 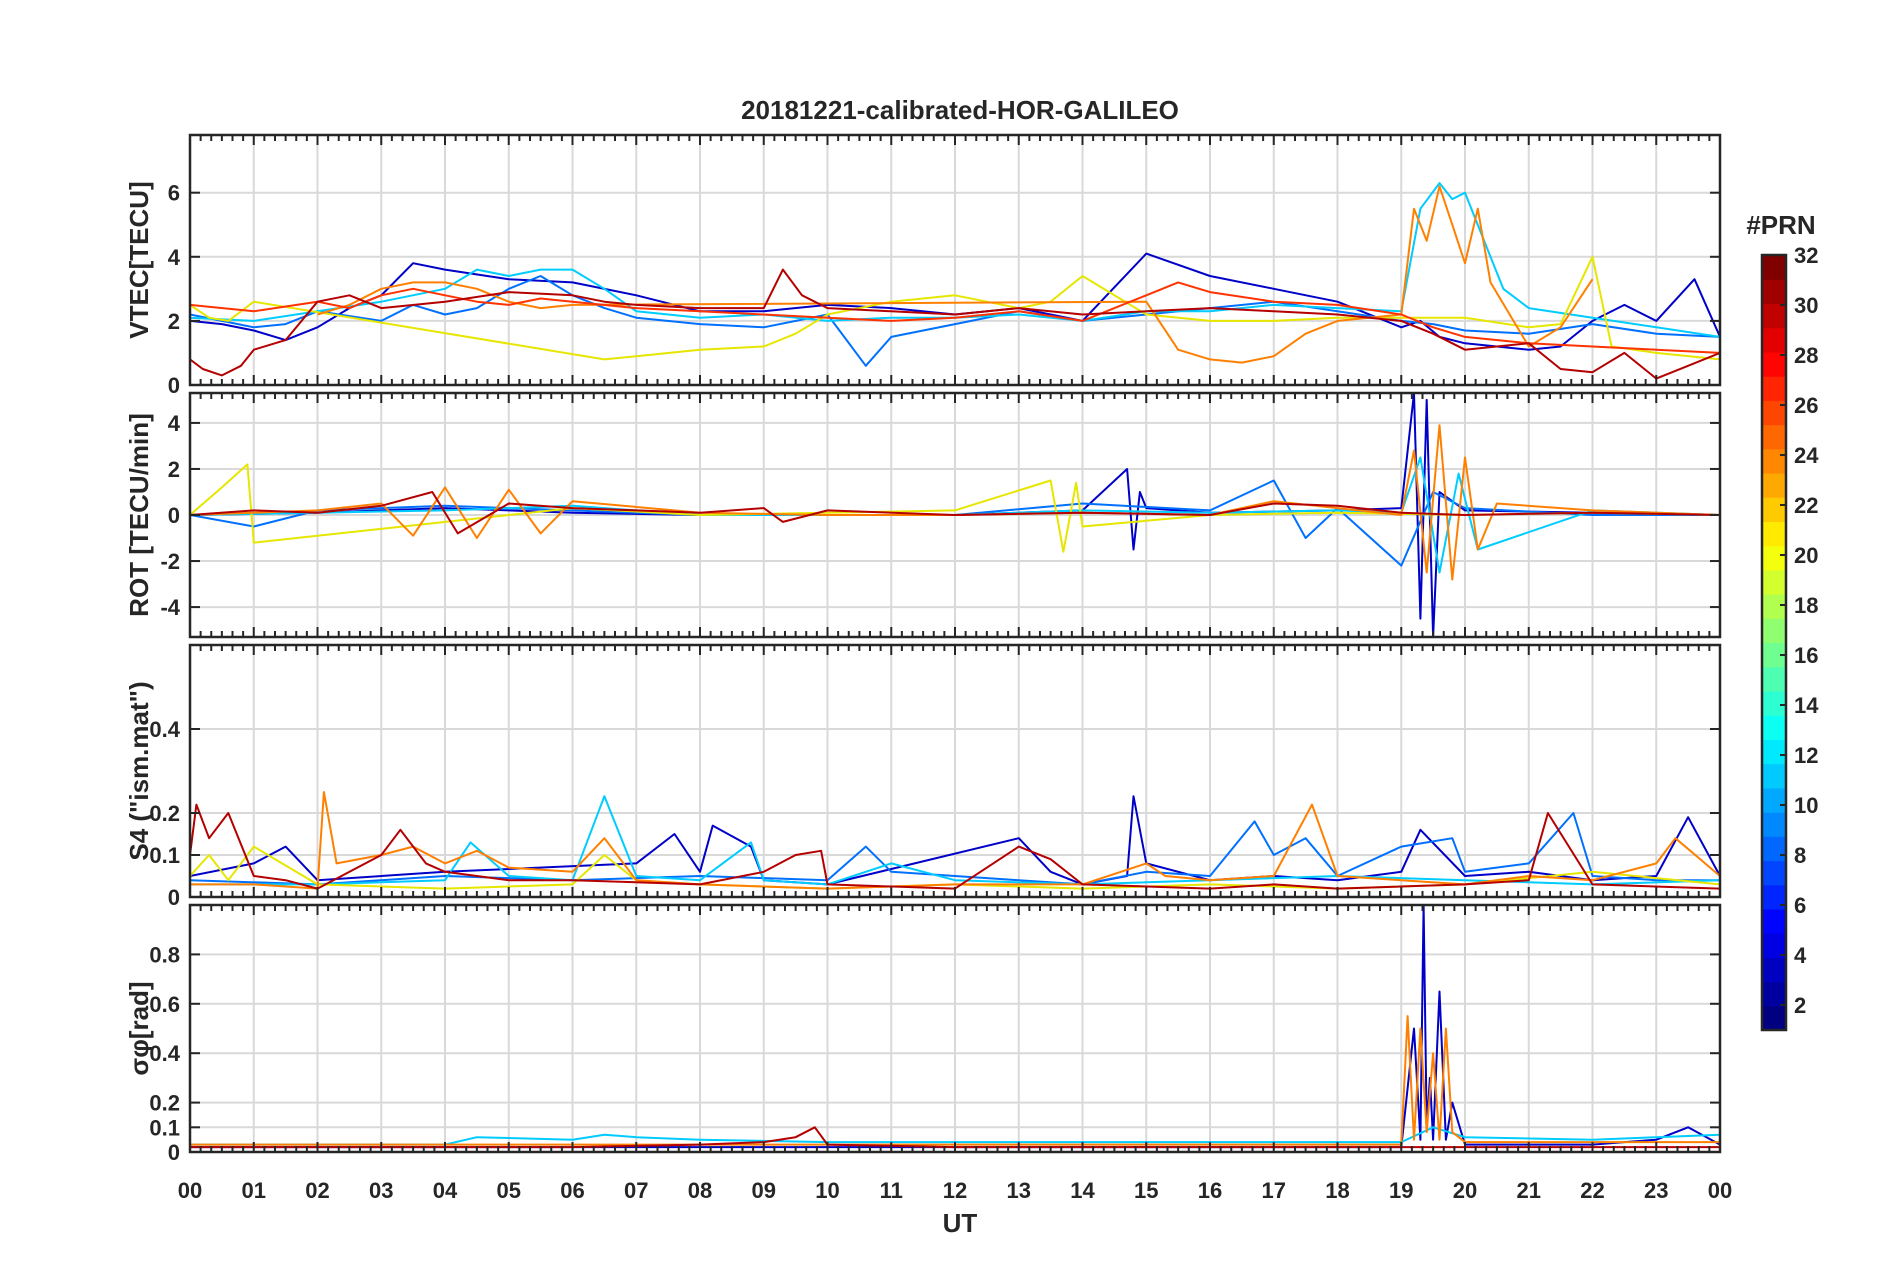 I want to click on colorbar-tick-label: 22, so click(x=1806, y=505).